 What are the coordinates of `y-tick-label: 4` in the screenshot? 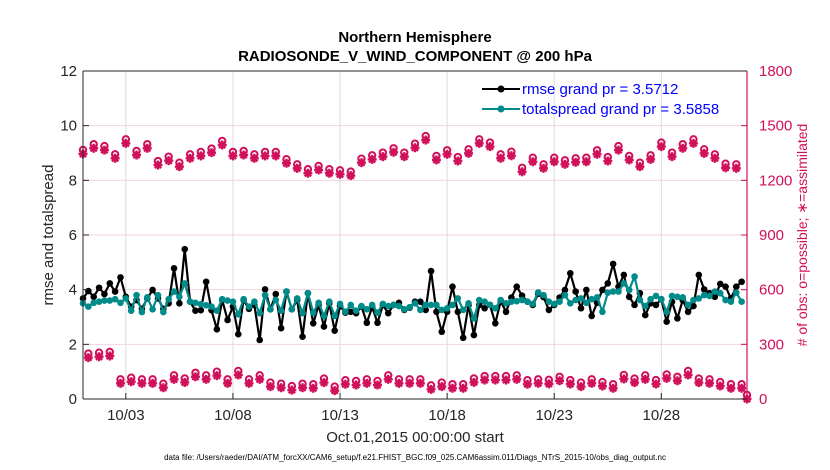 It's located at (73, 290).